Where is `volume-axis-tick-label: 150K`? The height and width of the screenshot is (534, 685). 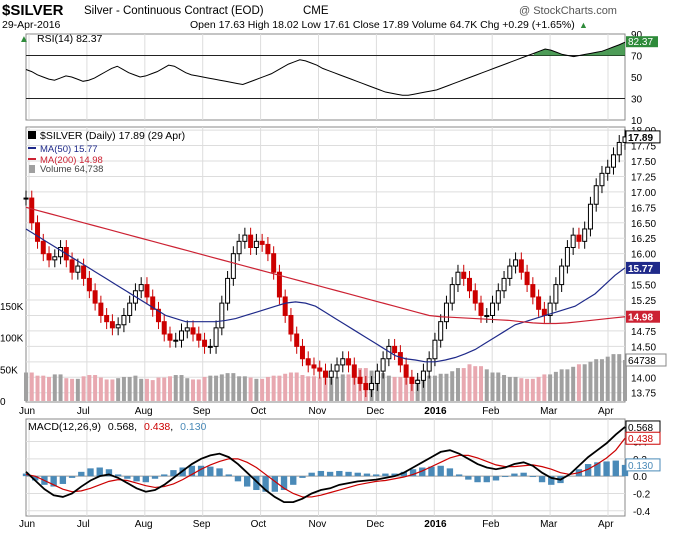 volume-axis-tick-label: 150K is located at coordinates (12, 307).